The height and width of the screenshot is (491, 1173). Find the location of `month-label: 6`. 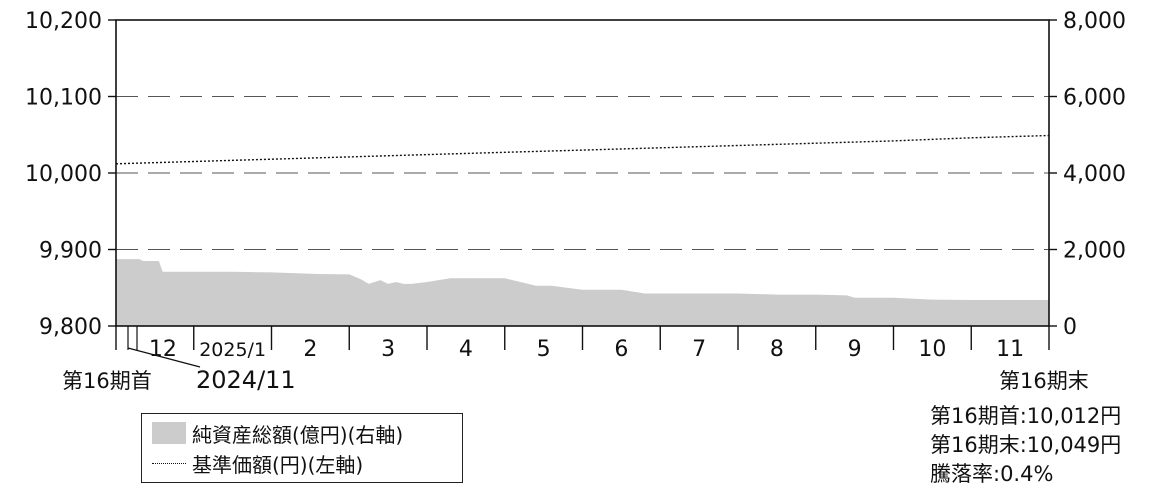

month-label: 6 is located at coordinates (621, 349).